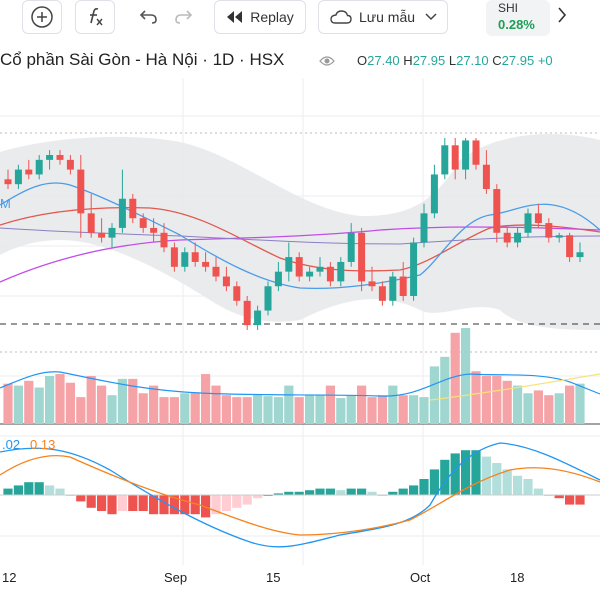 The image size is (600, 600). What do you see at coordinates (300, 236) in the screenshot?
I see `mid-band-line` at bounding box center [300, 236].